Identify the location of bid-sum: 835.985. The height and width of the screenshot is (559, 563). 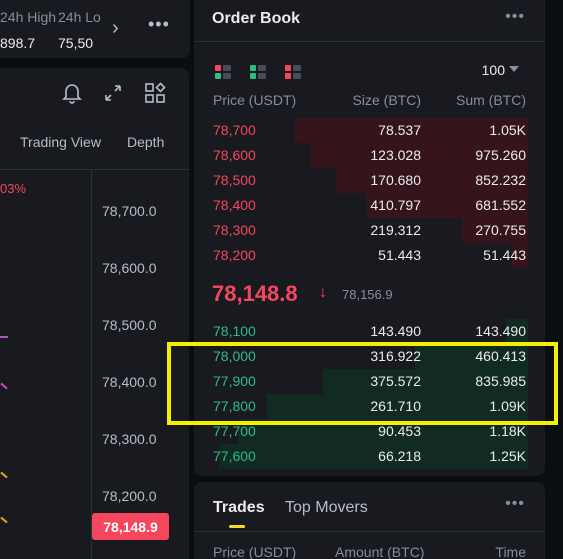
(500, 381).